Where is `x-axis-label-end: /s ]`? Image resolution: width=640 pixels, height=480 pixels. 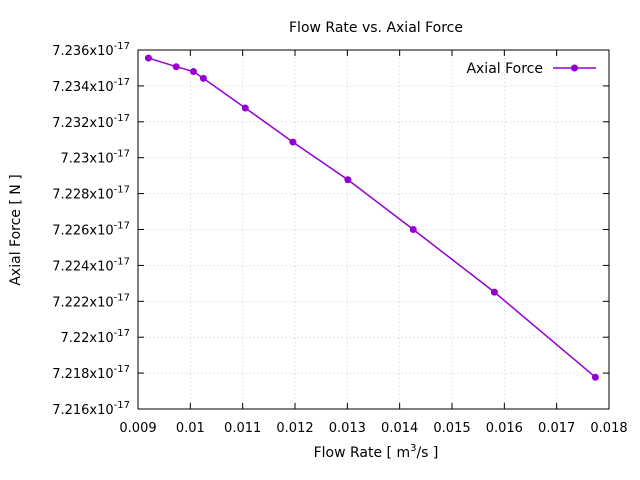
x-axis-label-end: /s ] is located at coordinates (427, 453).